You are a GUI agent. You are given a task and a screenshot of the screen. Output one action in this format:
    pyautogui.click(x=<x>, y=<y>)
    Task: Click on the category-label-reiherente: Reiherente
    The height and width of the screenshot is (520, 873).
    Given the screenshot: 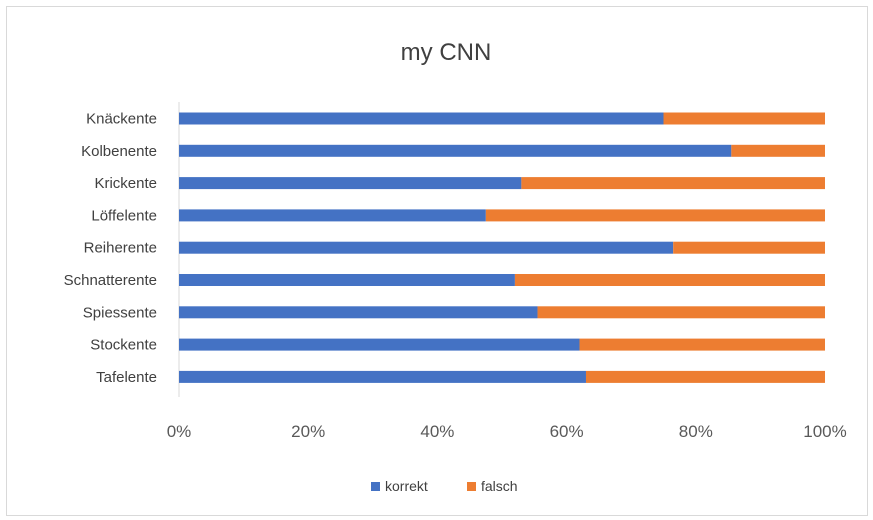 What is the action you would take?
    pyautogui.click(x=120, y=248)
    